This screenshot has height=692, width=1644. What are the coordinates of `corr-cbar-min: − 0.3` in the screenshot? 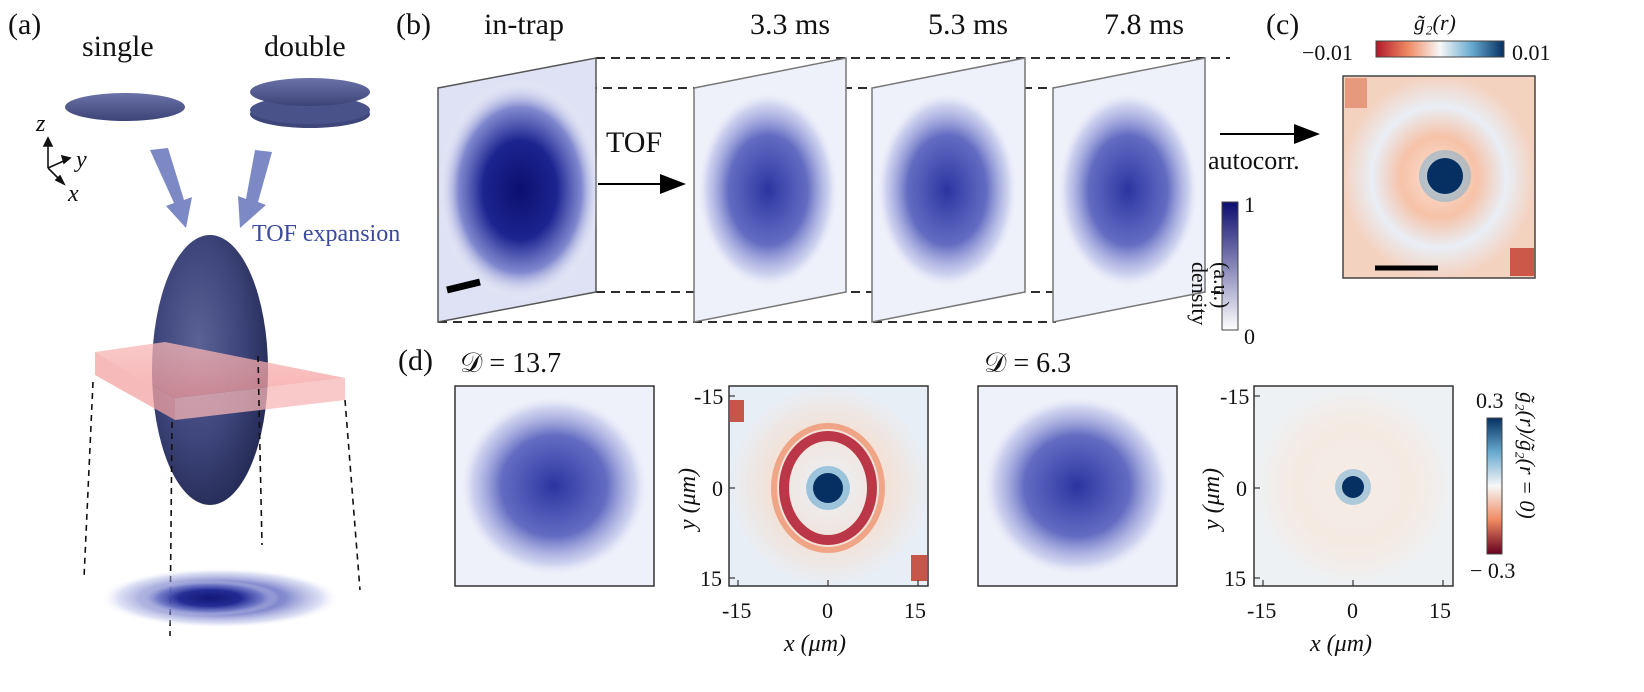 It's located at (1493, 570).